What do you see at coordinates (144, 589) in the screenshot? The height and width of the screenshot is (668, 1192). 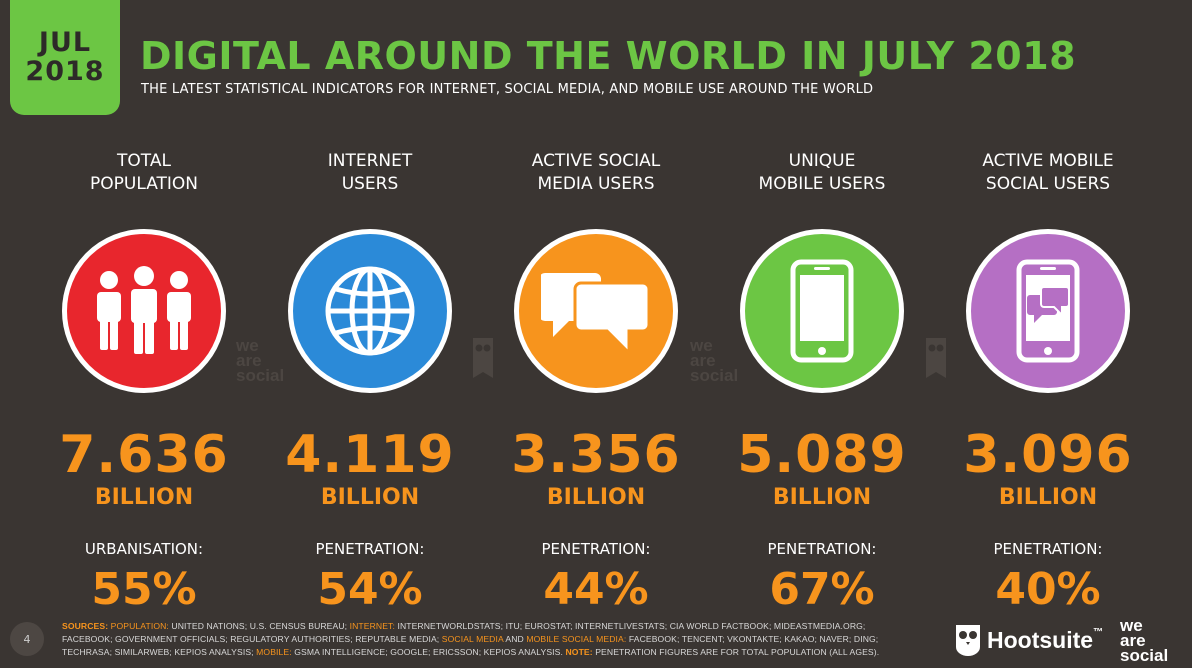 I see `stat-percent: 55%` at bounding box center [144, 589].